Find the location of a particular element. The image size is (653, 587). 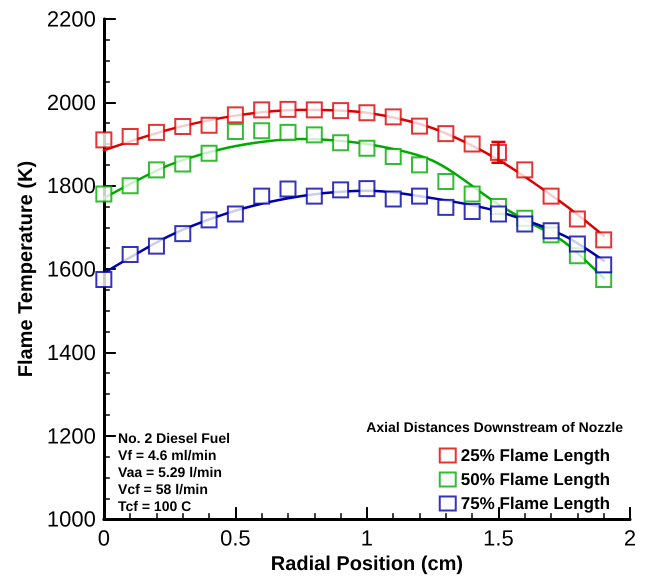

legend-label: 25% Flame Length is located at coordinates (535, 455).